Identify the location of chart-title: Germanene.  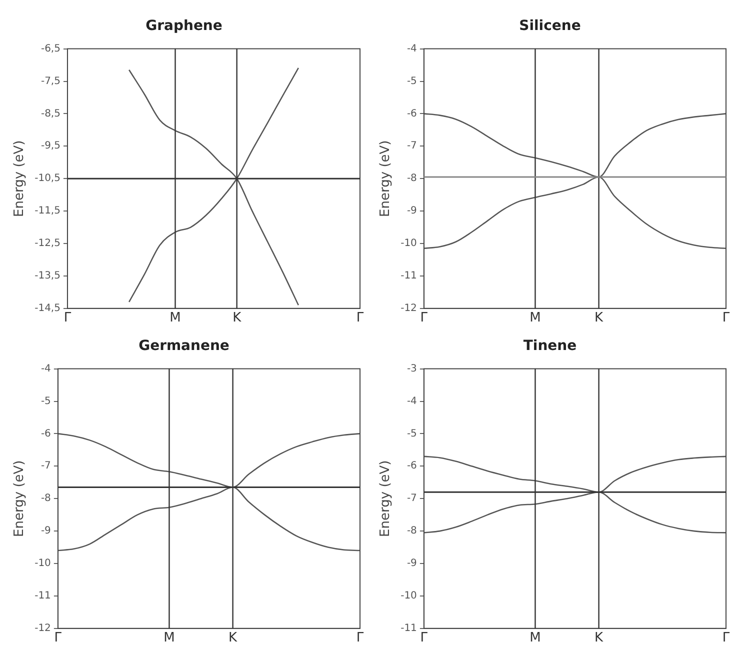
(184, 346).